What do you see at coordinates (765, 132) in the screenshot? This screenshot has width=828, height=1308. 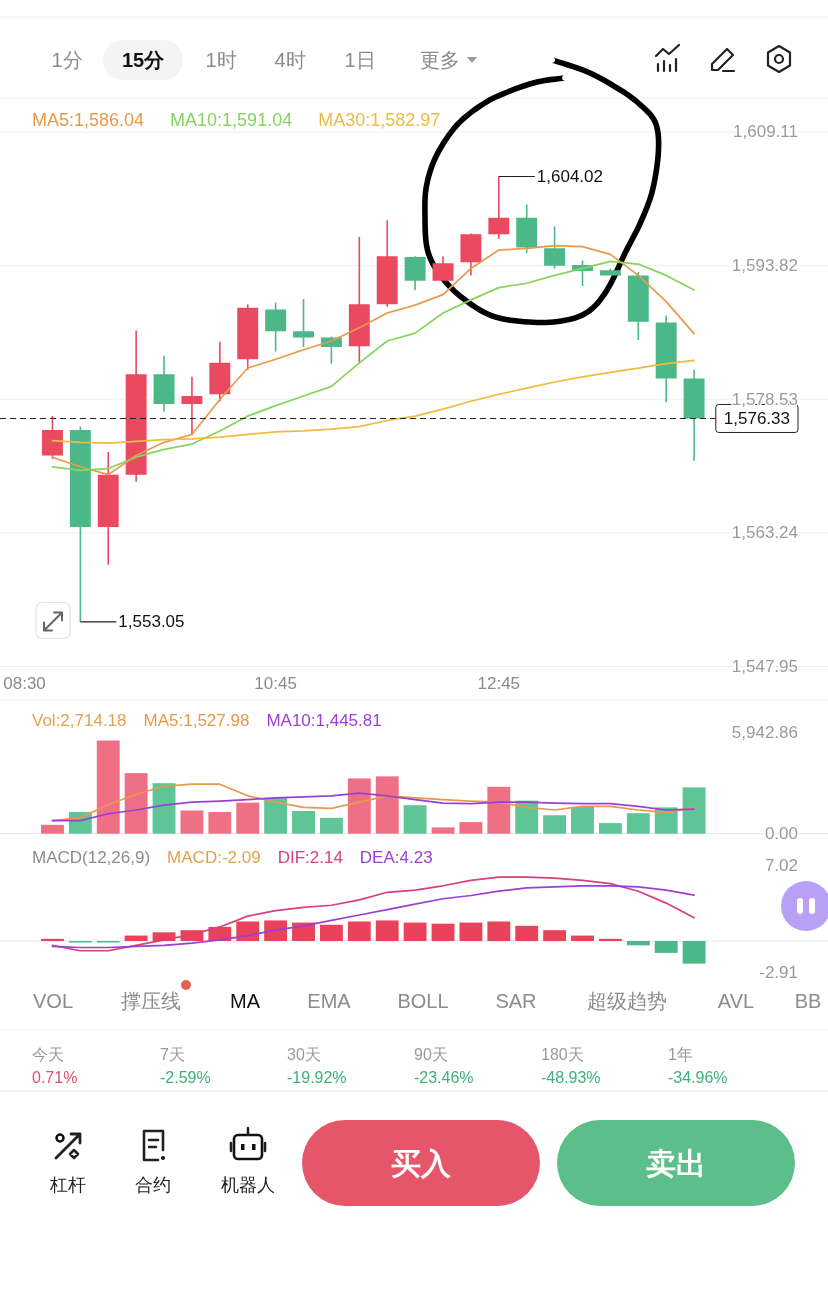 I see `y-tick-label: 1,609.11` at bounding box center [765, 132].